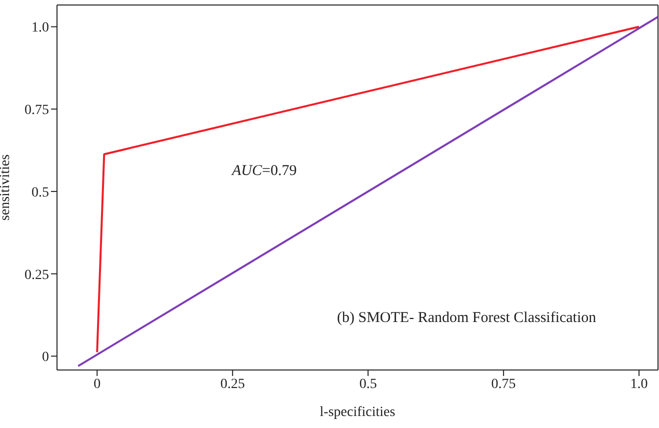  I want to click on x-tick-label: 1.0, so click(639, 384).